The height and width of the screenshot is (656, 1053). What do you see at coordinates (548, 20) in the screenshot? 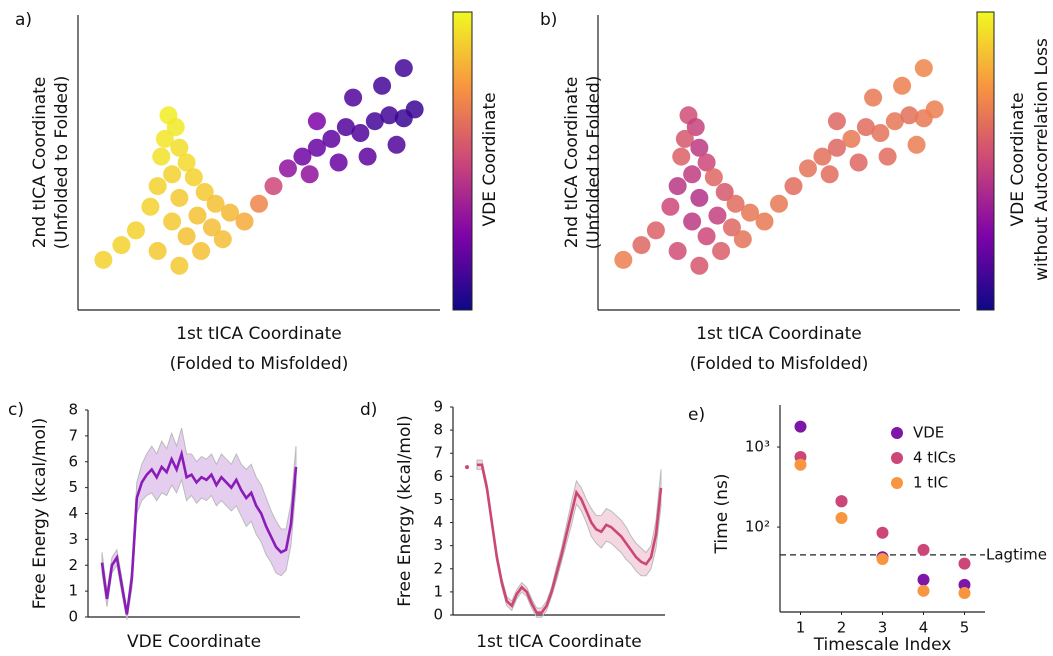
I see `panel-label: b)` at bounding box center [548, 20].